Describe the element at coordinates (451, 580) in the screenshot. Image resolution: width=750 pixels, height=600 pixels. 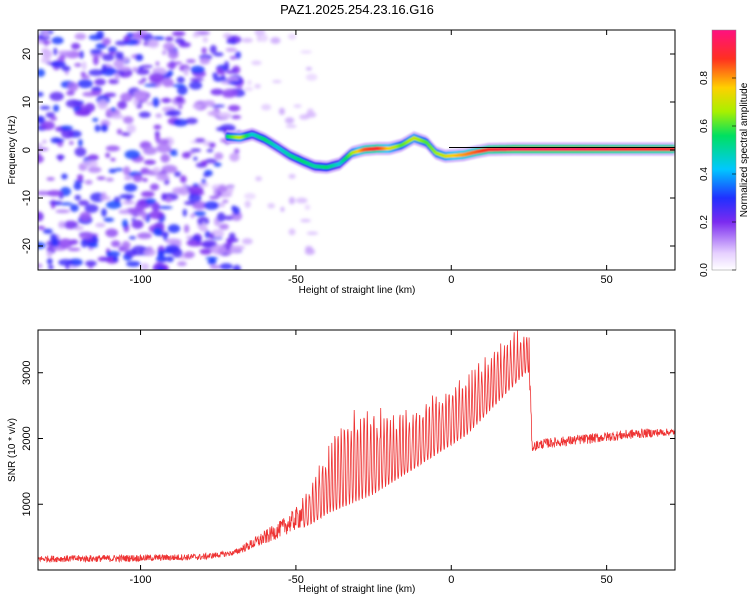
I see `x-tick-label: 0` at that location.